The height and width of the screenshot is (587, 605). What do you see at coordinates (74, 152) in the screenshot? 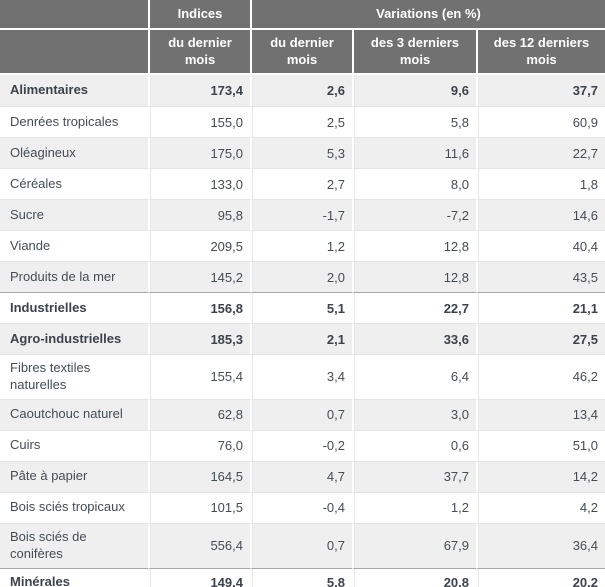
I see `row-label: Oléagineux` at bounding box center [74, 152].